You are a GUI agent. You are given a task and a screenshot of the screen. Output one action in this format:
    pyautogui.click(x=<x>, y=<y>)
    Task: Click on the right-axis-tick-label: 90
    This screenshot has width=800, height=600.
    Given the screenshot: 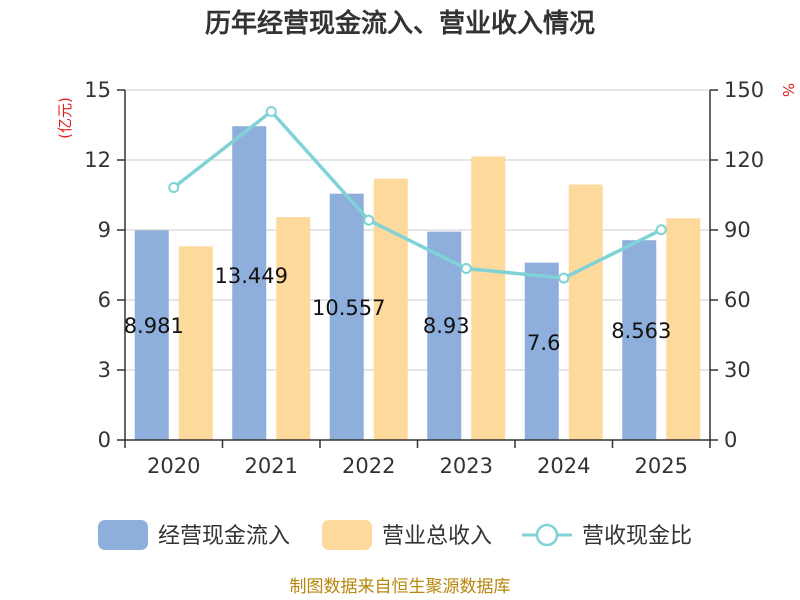 What is the action you would take?
    pyautogui.click(x=737, y=230)
    